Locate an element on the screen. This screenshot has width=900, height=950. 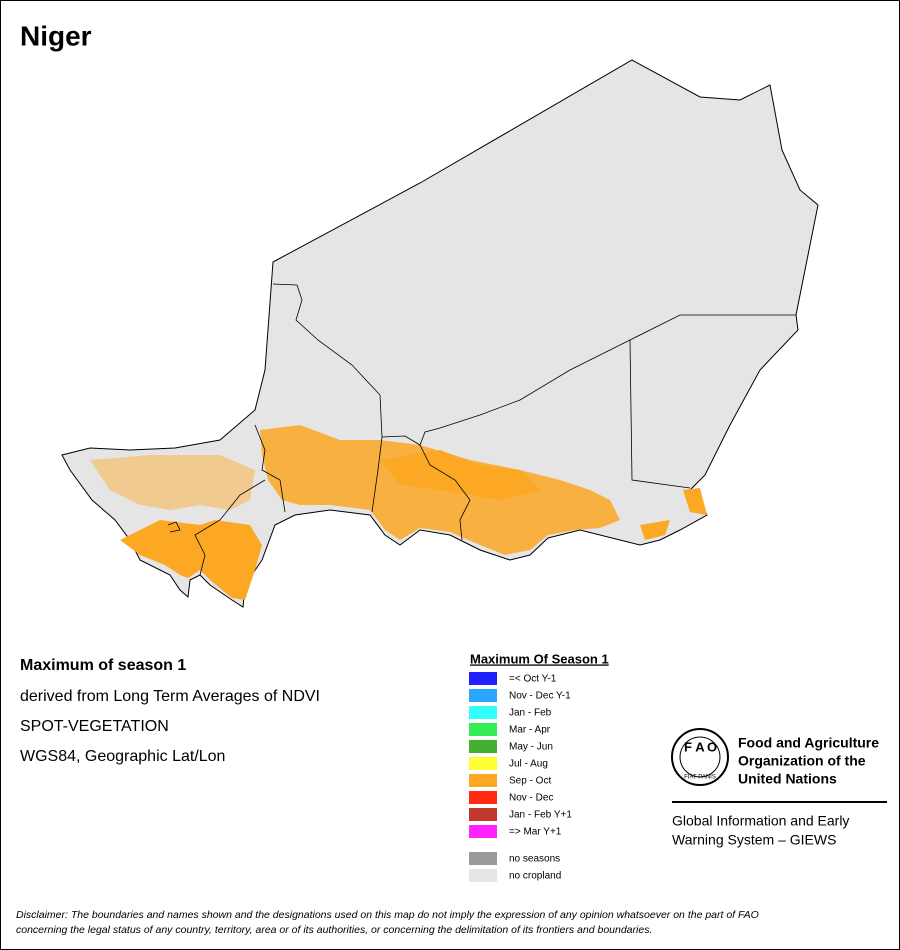
org-line: Organization of the is located at coordinates (802, 761).